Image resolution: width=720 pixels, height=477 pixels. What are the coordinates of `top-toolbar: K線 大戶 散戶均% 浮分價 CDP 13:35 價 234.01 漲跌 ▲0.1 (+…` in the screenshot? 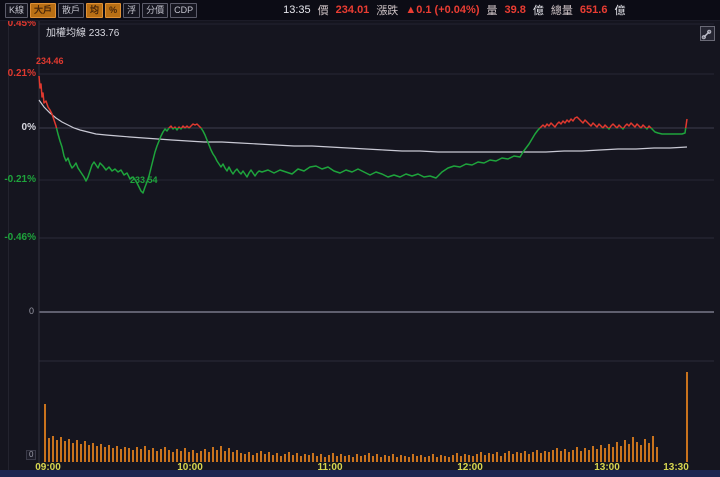 It's located at (360, 10).